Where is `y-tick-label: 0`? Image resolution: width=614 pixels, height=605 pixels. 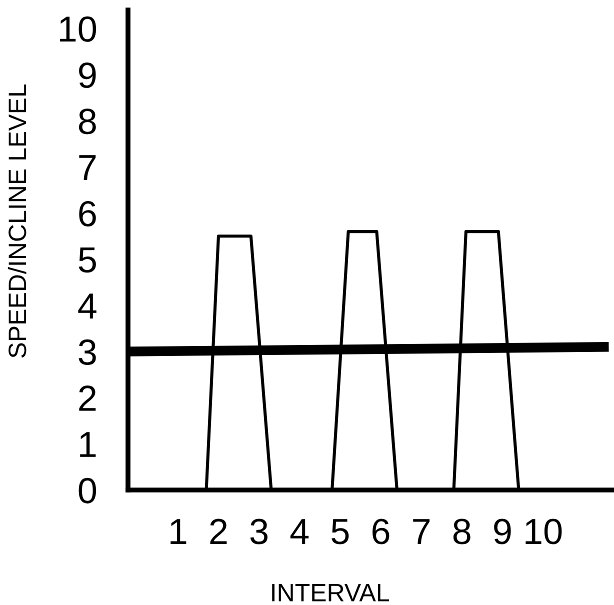
y-tick-label: 0 is located at coordinates (87, 491).